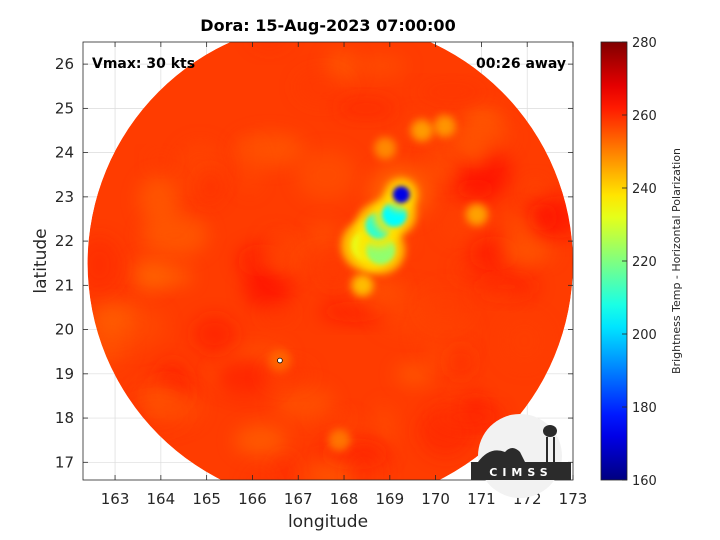  Describe the element at coordinates (64, 197) in the screenshot. I see `y-tick-label: 23` at that location.